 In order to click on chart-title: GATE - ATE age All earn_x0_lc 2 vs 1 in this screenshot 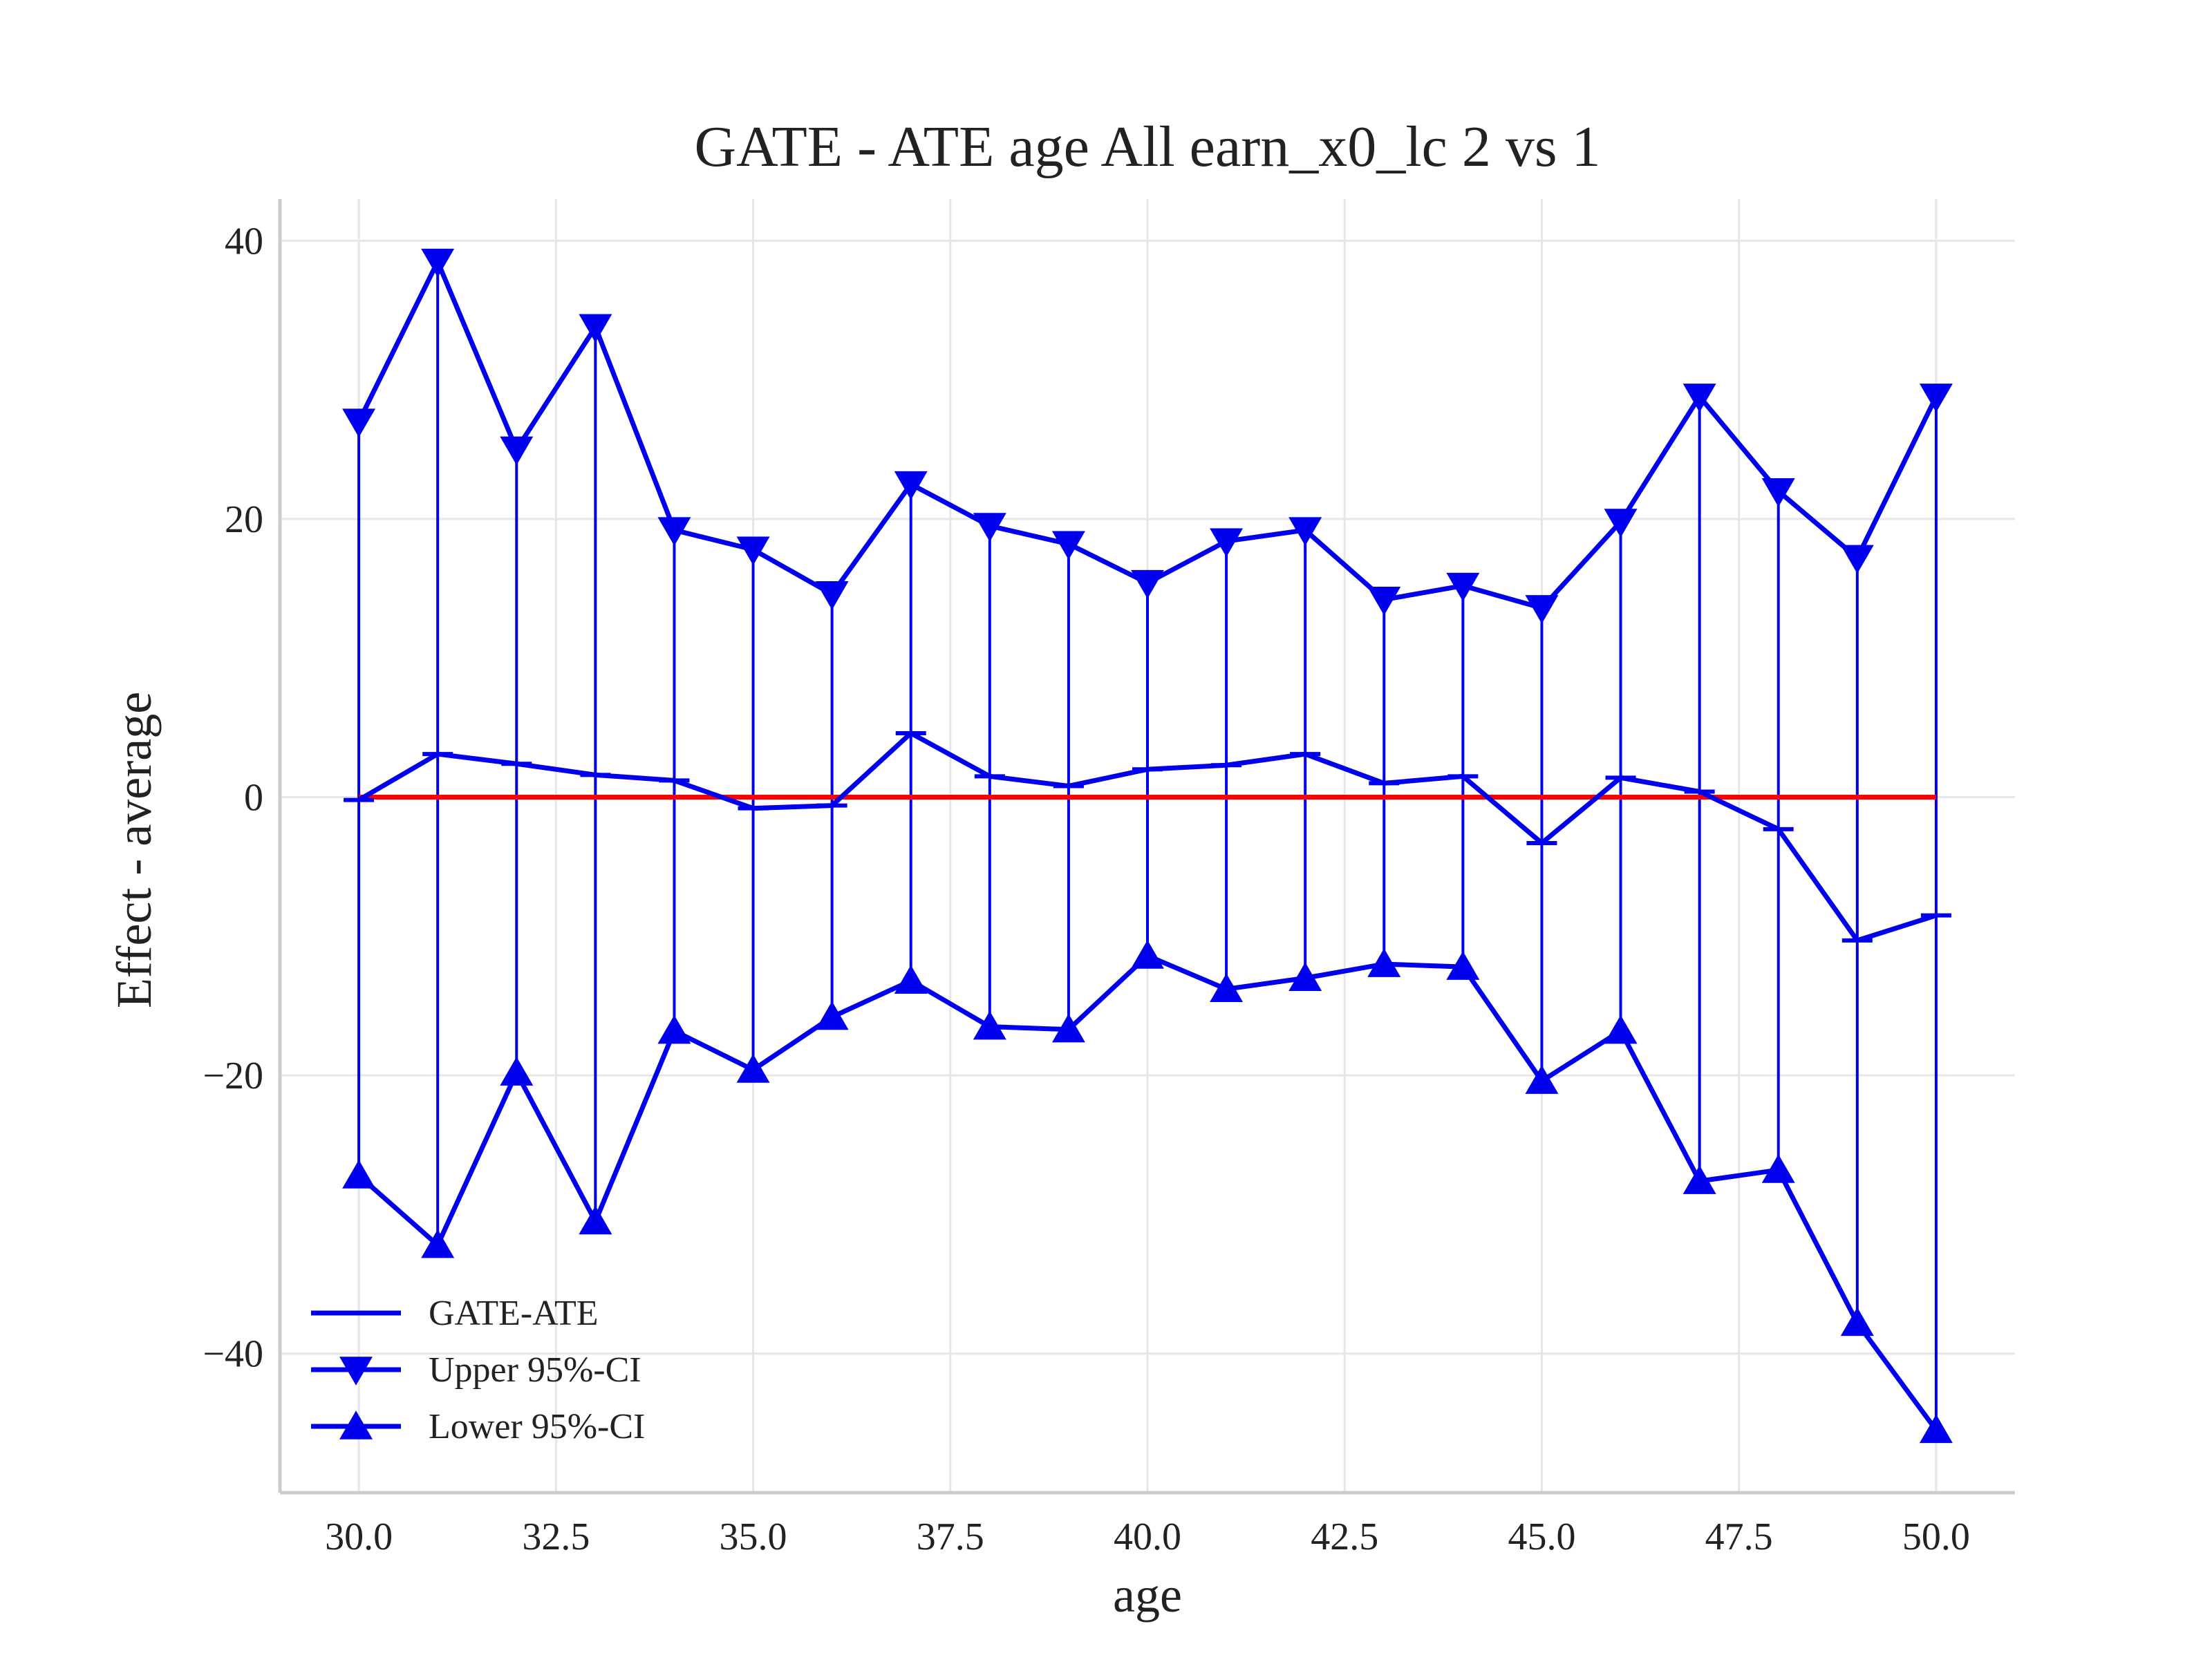, I will do `click(1147, 147)`.